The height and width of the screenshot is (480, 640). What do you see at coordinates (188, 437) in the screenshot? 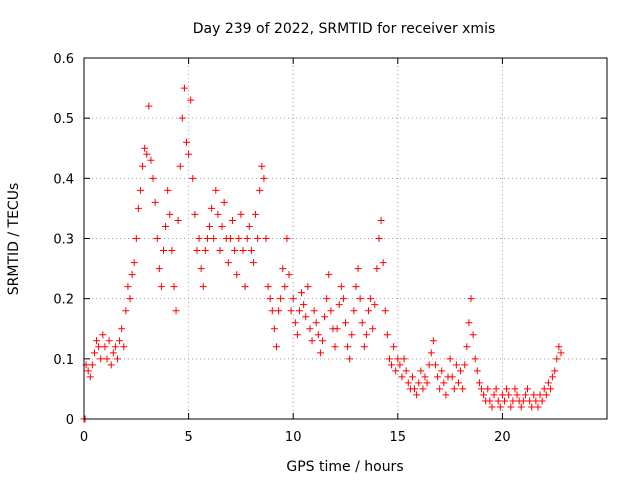
I see `x-tick-label: 5` at bounding box center [188, 437].